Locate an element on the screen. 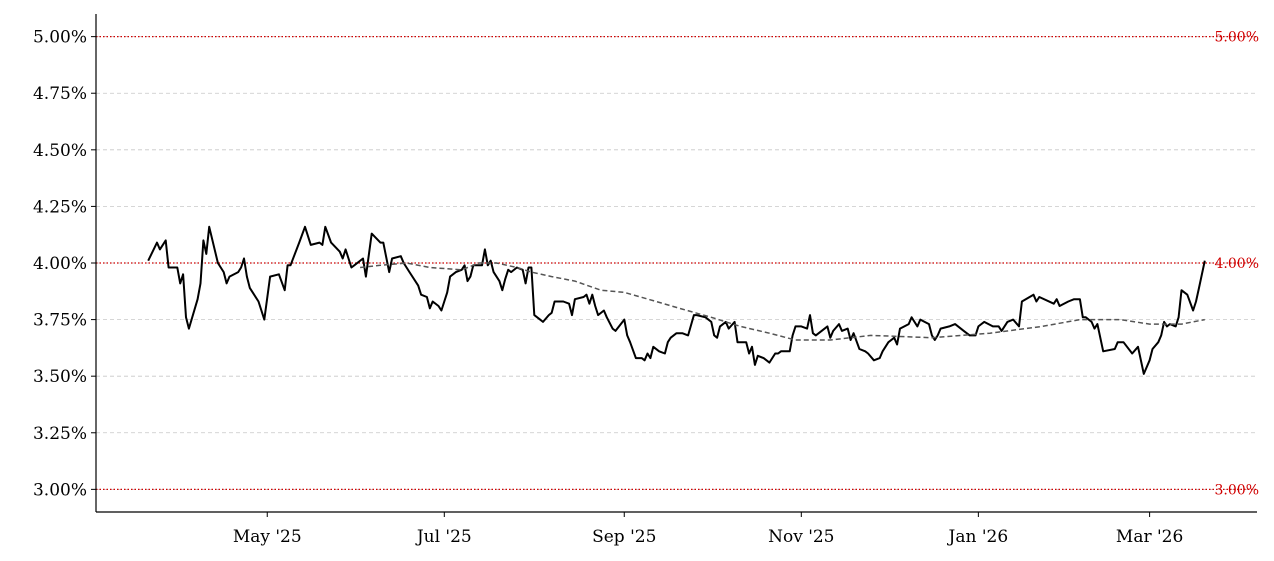  y-tick-label: 4.75% is located at coordinates (60, 94).